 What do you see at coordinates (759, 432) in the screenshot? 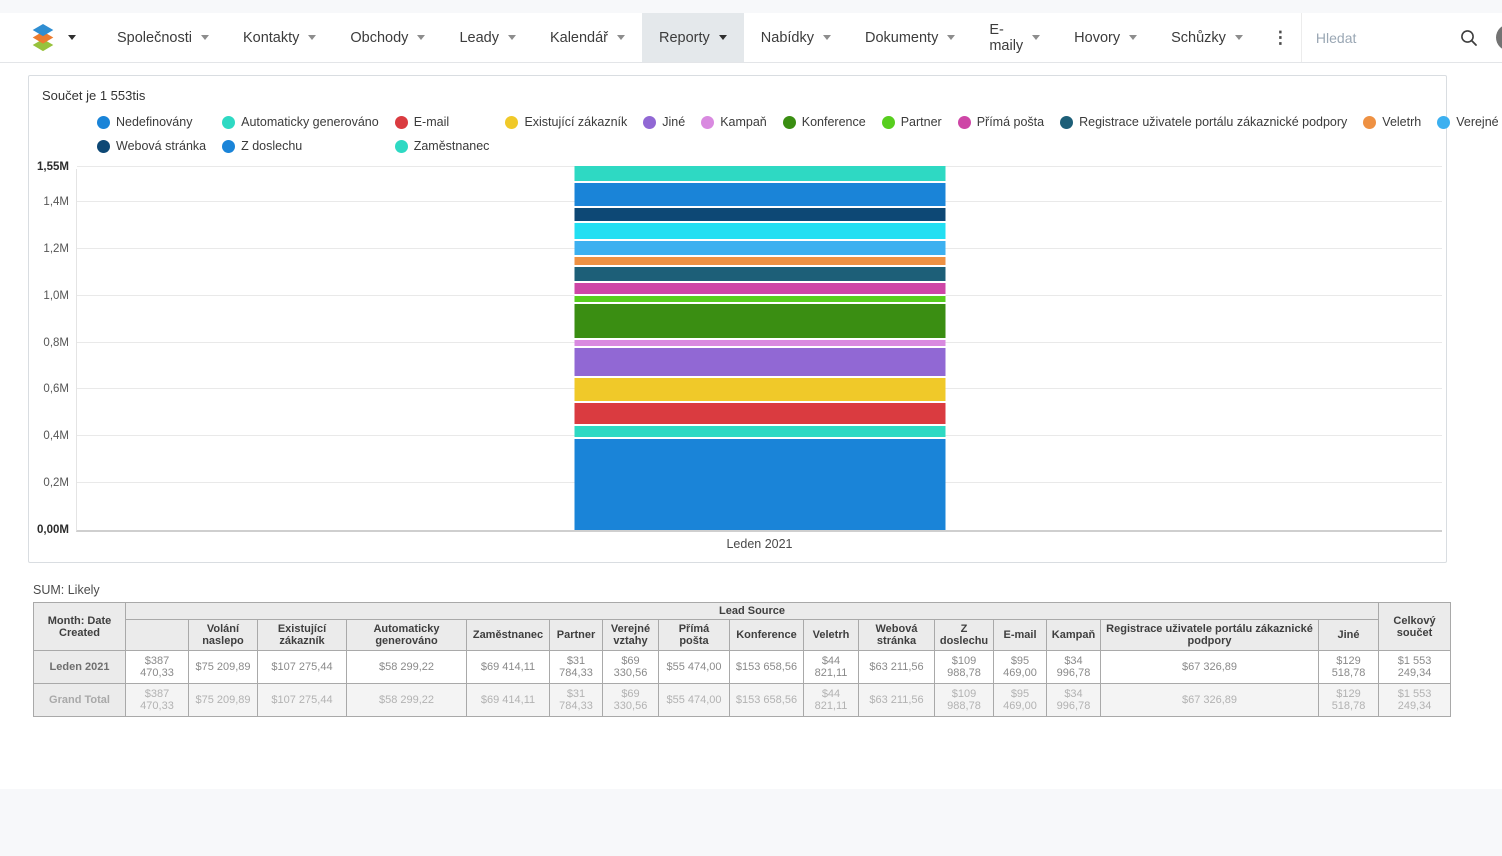
I see `bar-segment-automaticky-generováno` at bounding box center [759, 432].